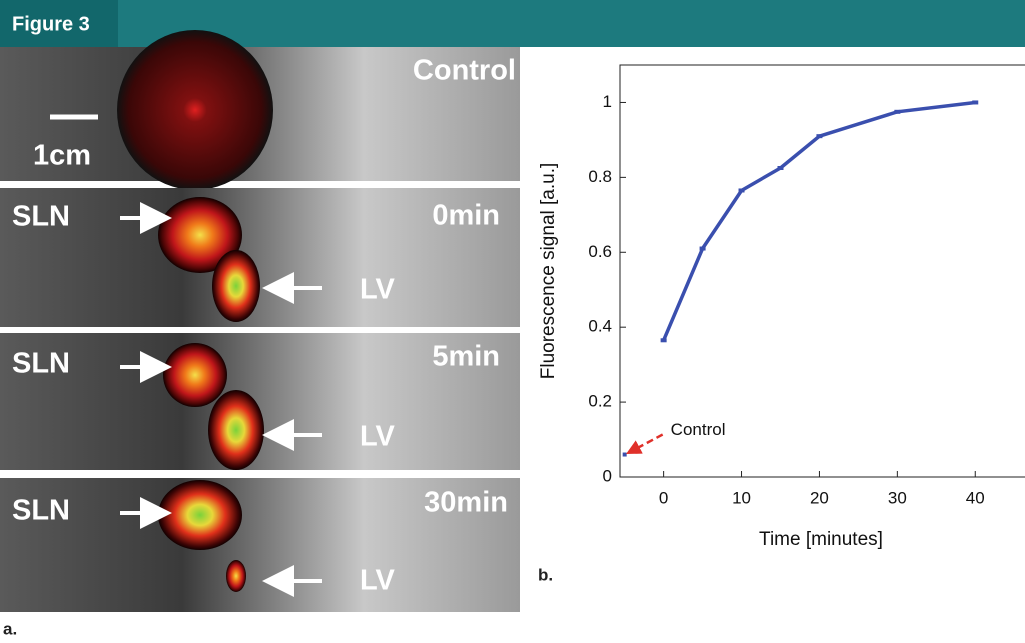  I want to click on image-panel: SLN 0min LV, so click(260, 257).